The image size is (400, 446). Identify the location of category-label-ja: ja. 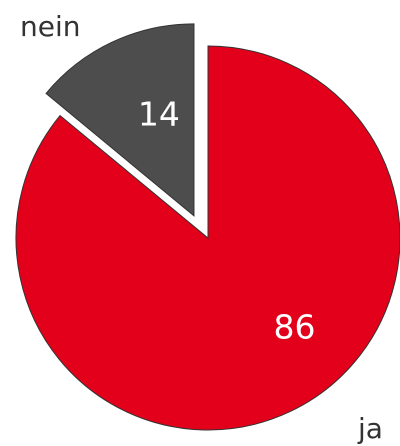
(370, 428).